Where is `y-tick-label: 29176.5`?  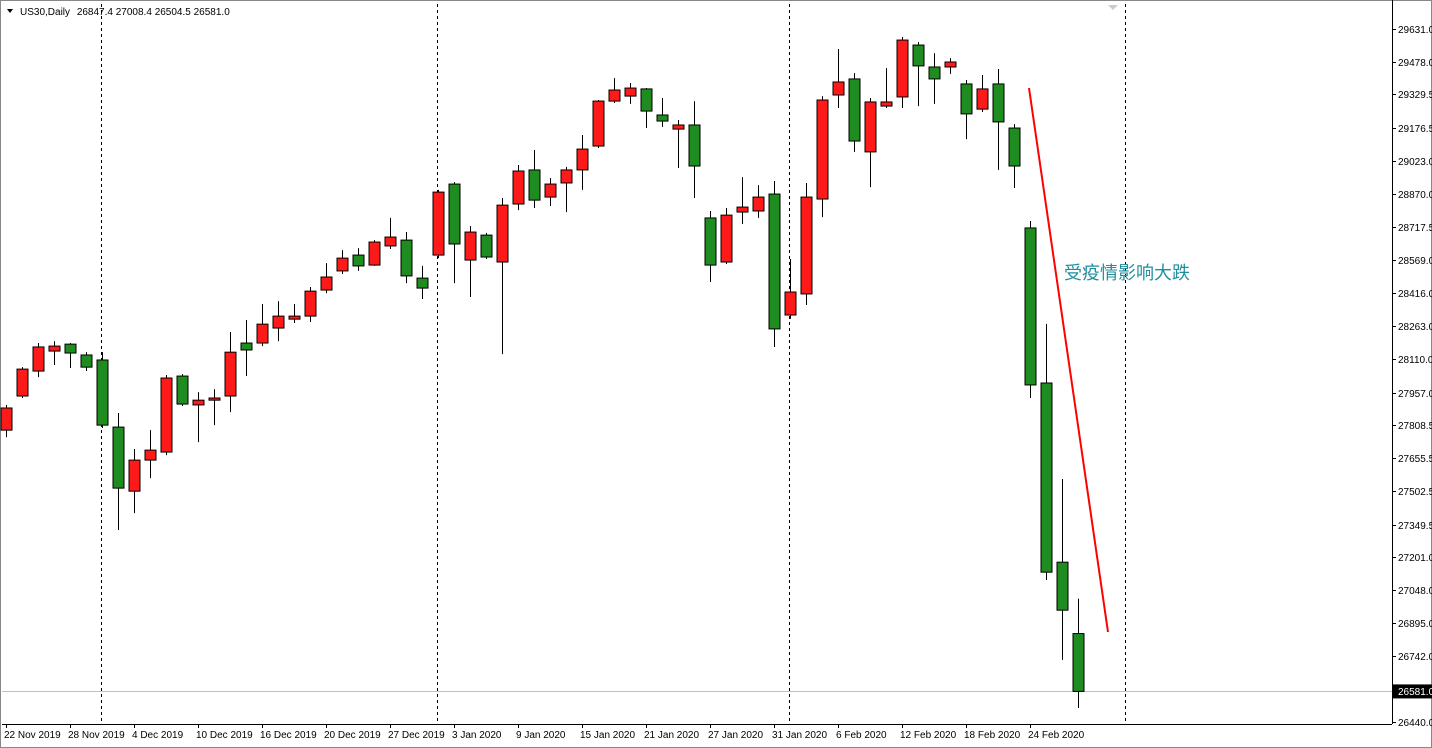
y-tick-label: 29176.5 is located at coordinates (1415, 129).